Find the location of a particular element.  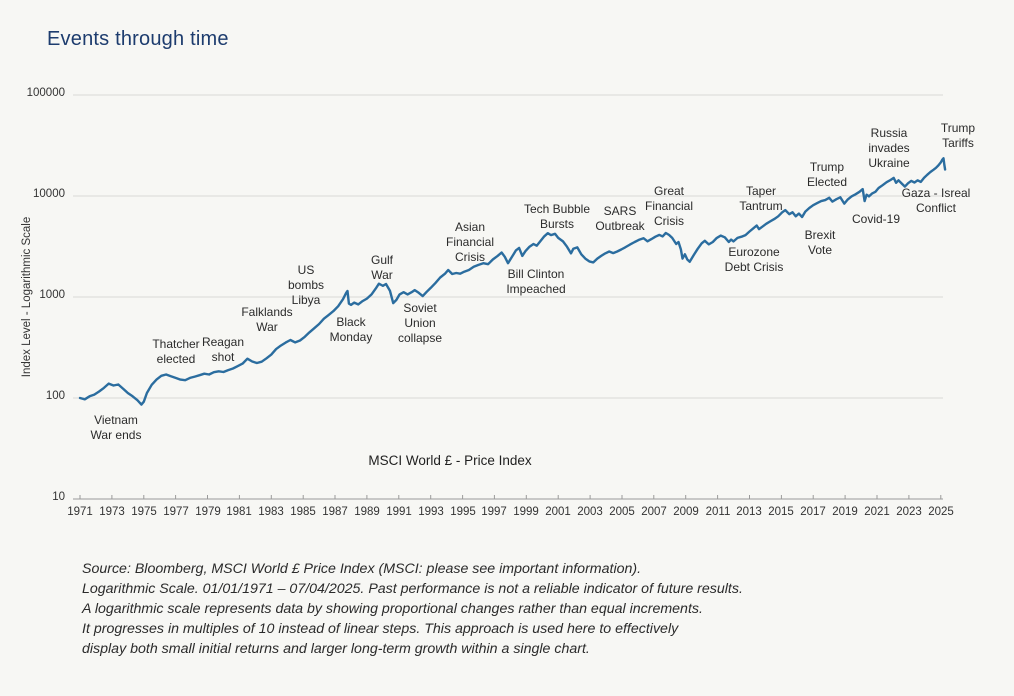

event-annotation-line: Libya is located at coordinates (306, 300).